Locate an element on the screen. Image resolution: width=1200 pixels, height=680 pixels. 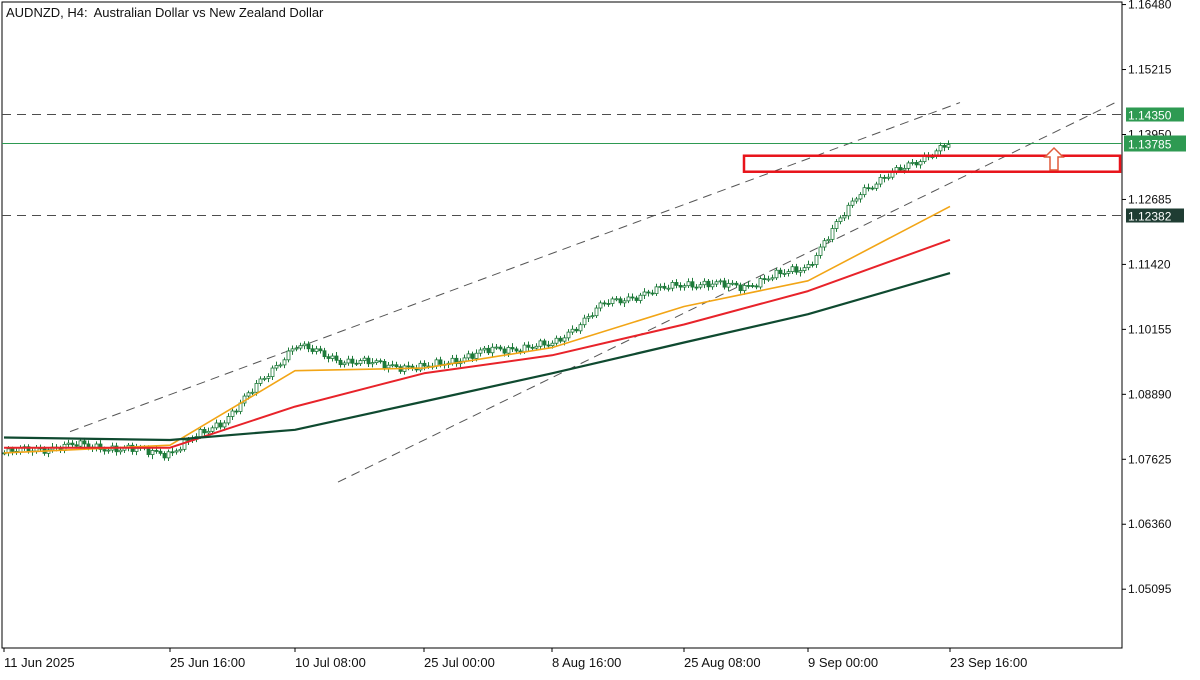
x-tick-label: 23 Sep 16:00 is located at coordinates (988, 662).